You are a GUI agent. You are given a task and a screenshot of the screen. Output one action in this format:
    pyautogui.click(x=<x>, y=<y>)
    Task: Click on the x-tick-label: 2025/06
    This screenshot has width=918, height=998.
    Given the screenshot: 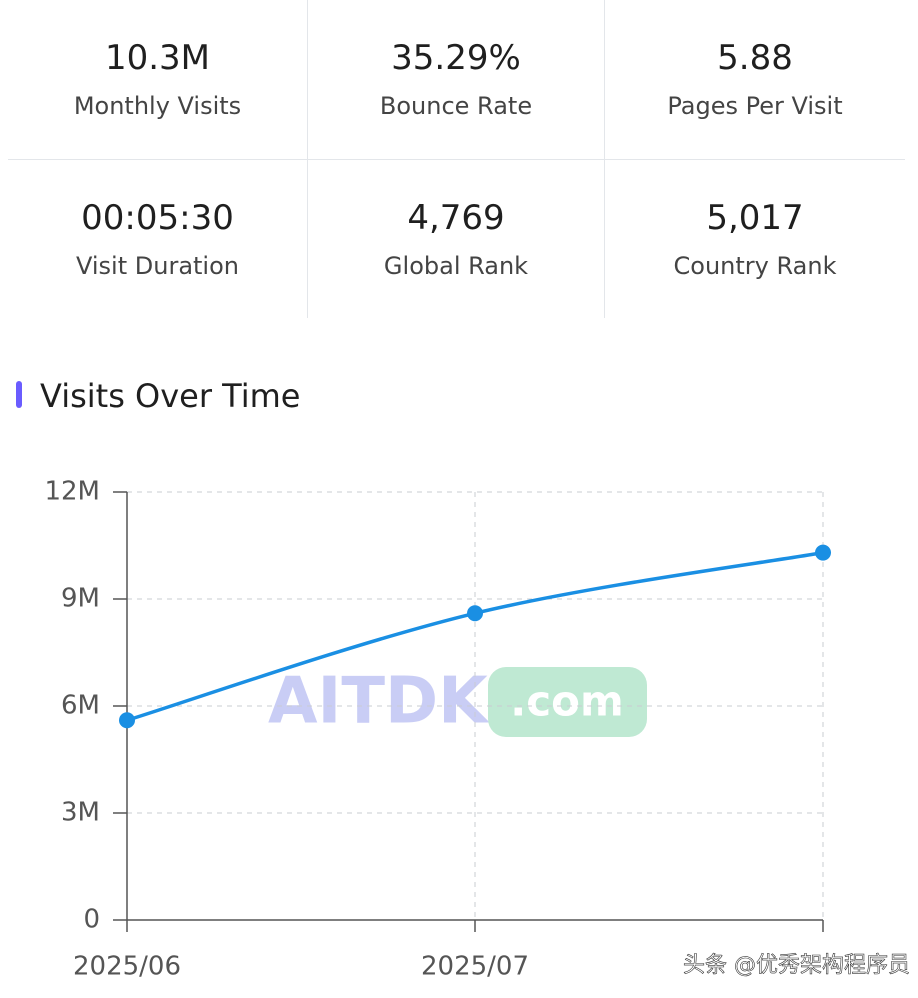 What is the action you would take?
    pyautogui.click(x=127, y=967)
    